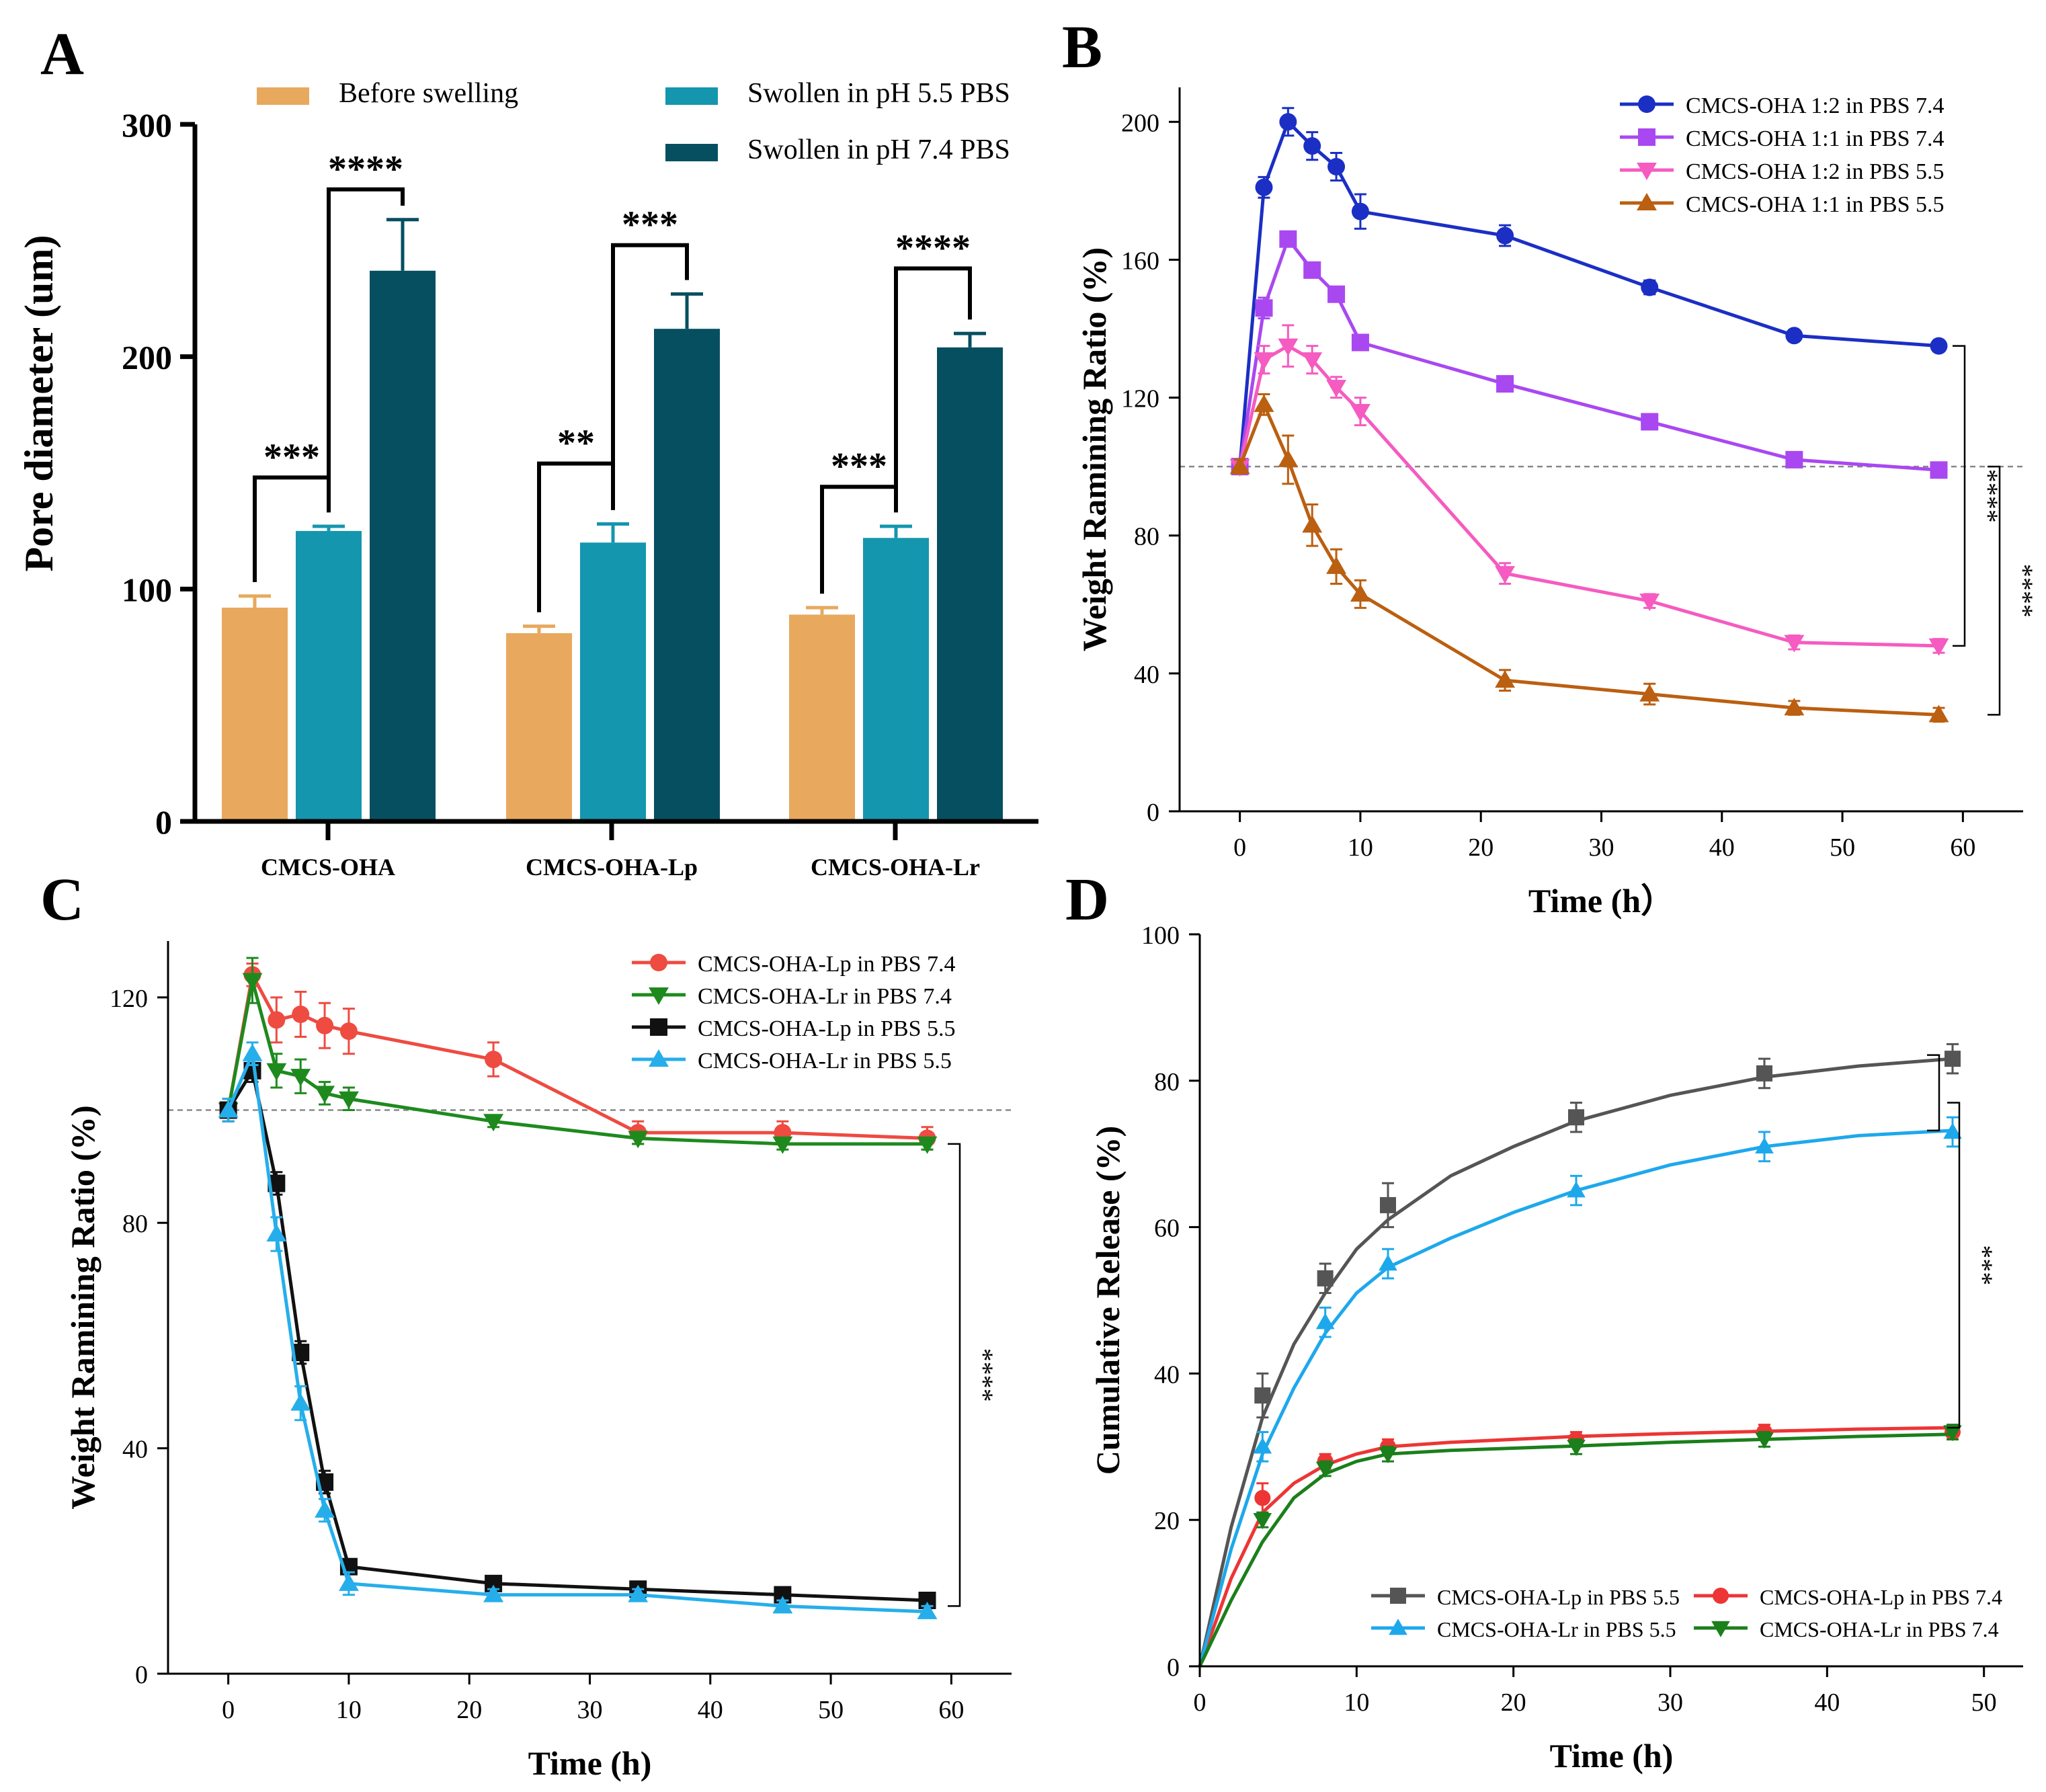  Describe the element at coordinates (1880, 1629) in the screenshot. I see `legend-label-3: CMCS-OHA-Lr in PBS 7.4` at that location.